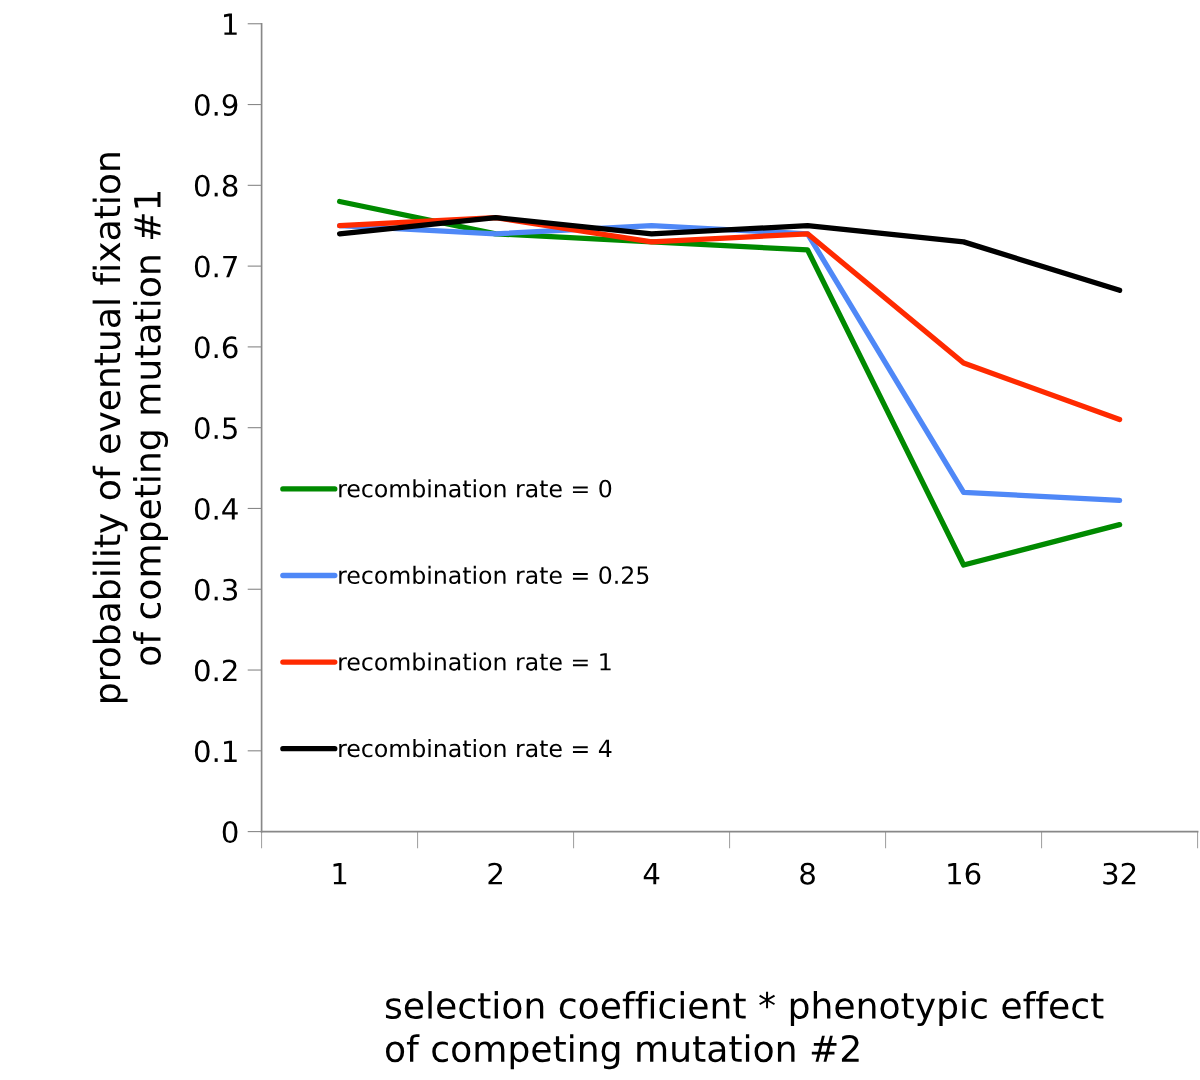  Describe the element at coordinates (807, 873) in the screenshot. I see `x-tick-label: 8` at that location.